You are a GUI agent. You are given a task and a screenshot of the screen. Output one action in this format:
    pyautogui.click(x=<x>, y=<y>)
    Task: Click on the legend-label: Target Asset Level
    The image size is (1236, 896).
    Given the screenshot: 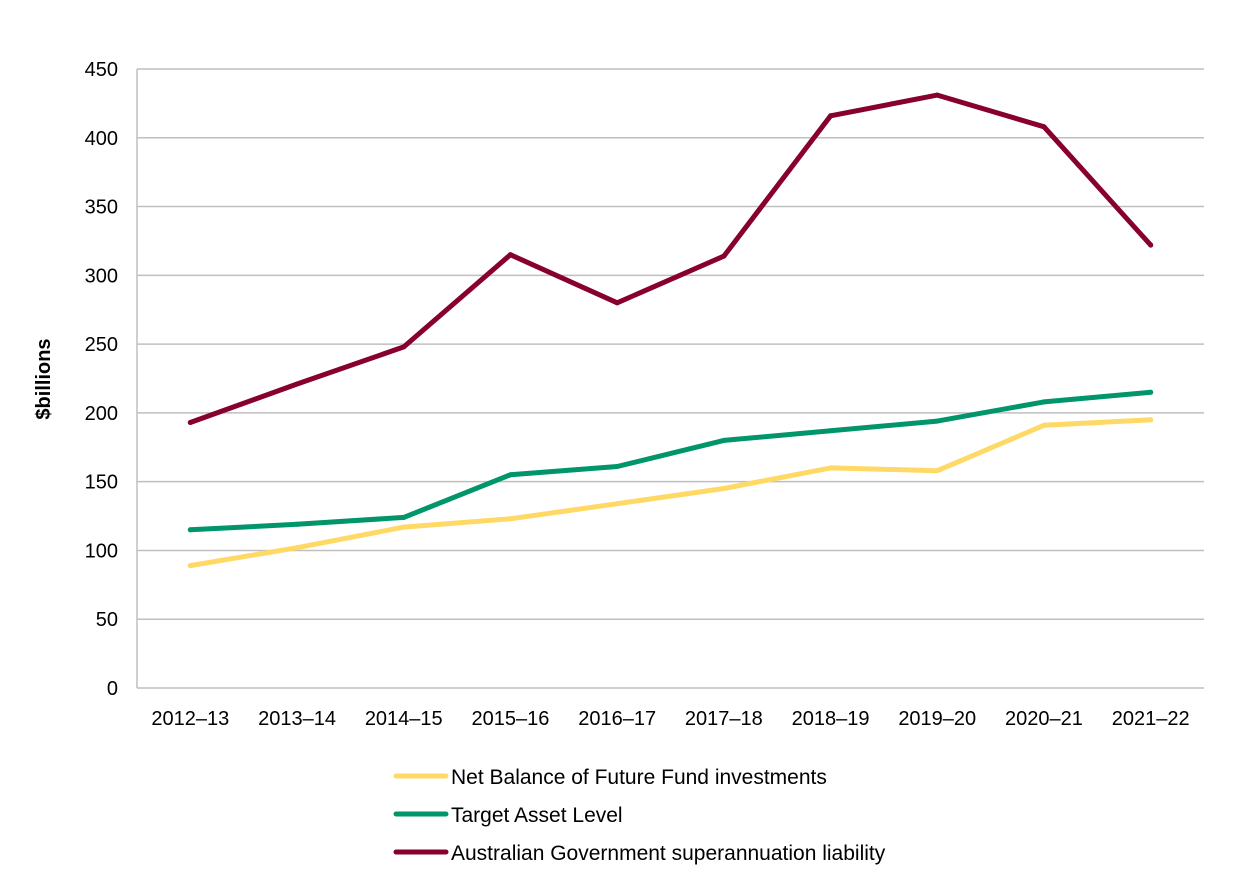 What is the action you would take?
    pyautogui.click(x=537, y=815)
    